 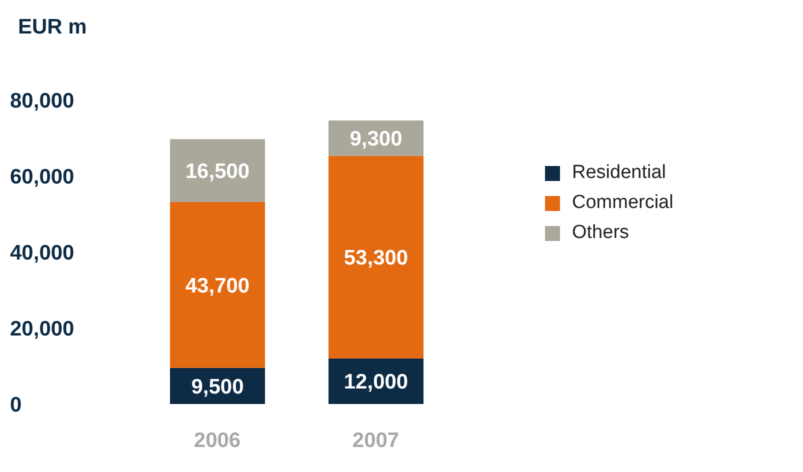 What do you see at coordinates (376, 382) in the screenshot?
I see `data-label: 12,000` at bounding box center [376, 382].